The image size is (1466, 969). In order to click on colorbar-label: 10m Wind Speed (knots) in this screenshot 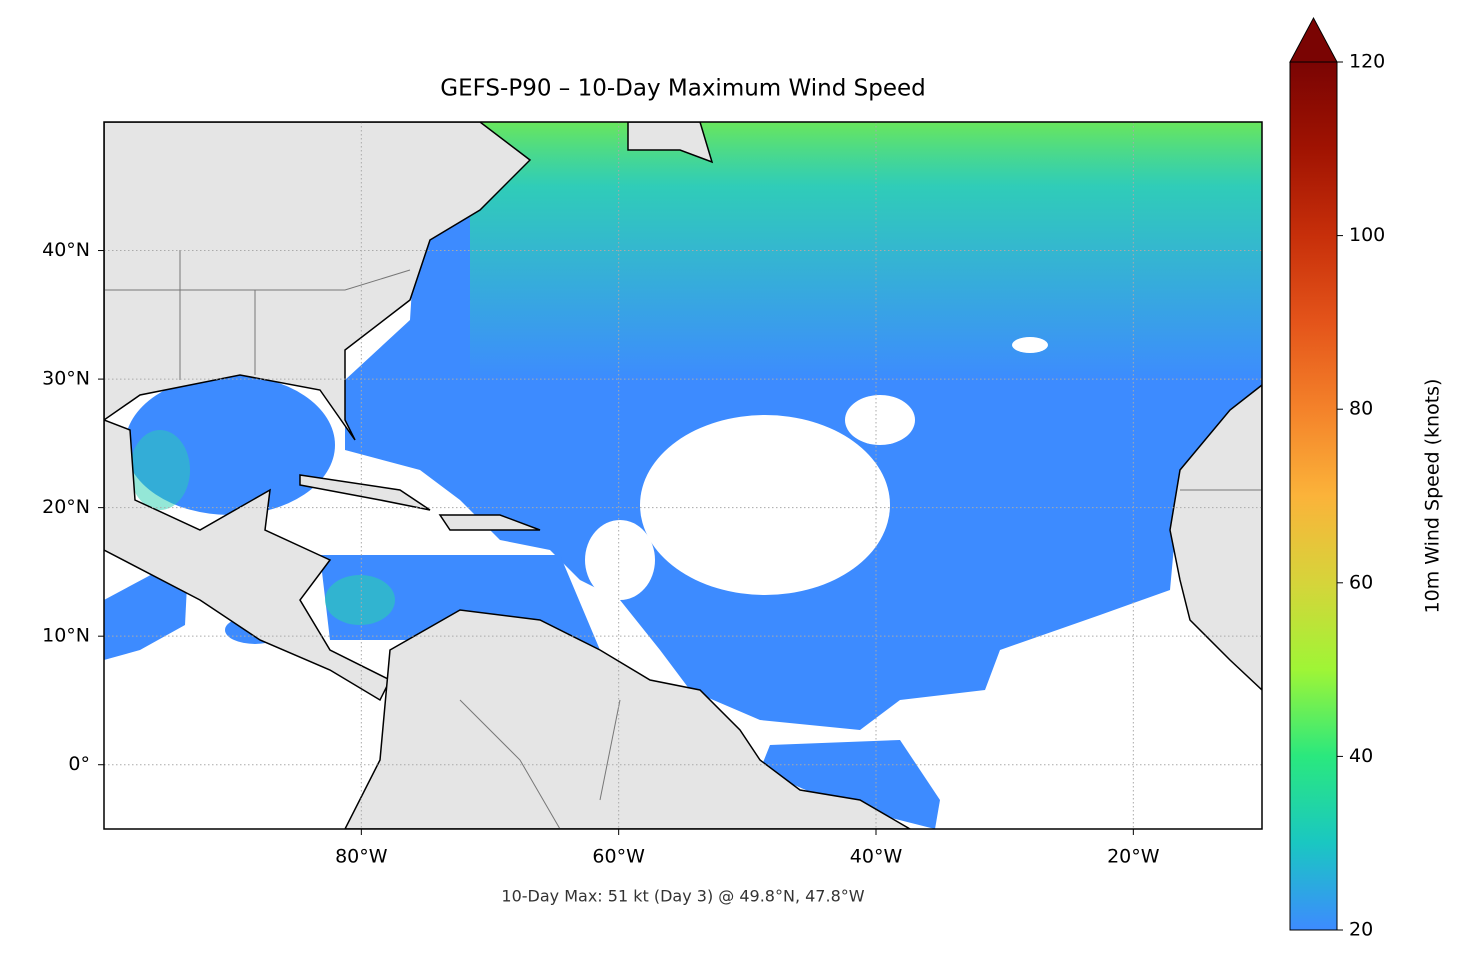, I will do `click(1433, 496)`.